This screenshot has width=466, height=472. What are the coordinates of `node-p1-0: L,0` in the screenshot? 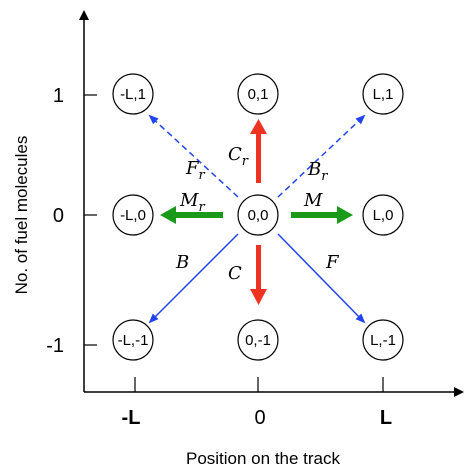 It's located at (383, 215).